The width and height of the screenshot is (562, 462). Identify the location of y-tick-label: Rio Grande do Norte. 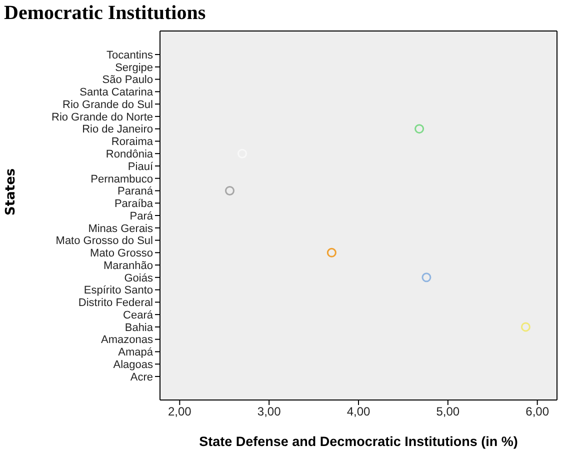
(102, 117).